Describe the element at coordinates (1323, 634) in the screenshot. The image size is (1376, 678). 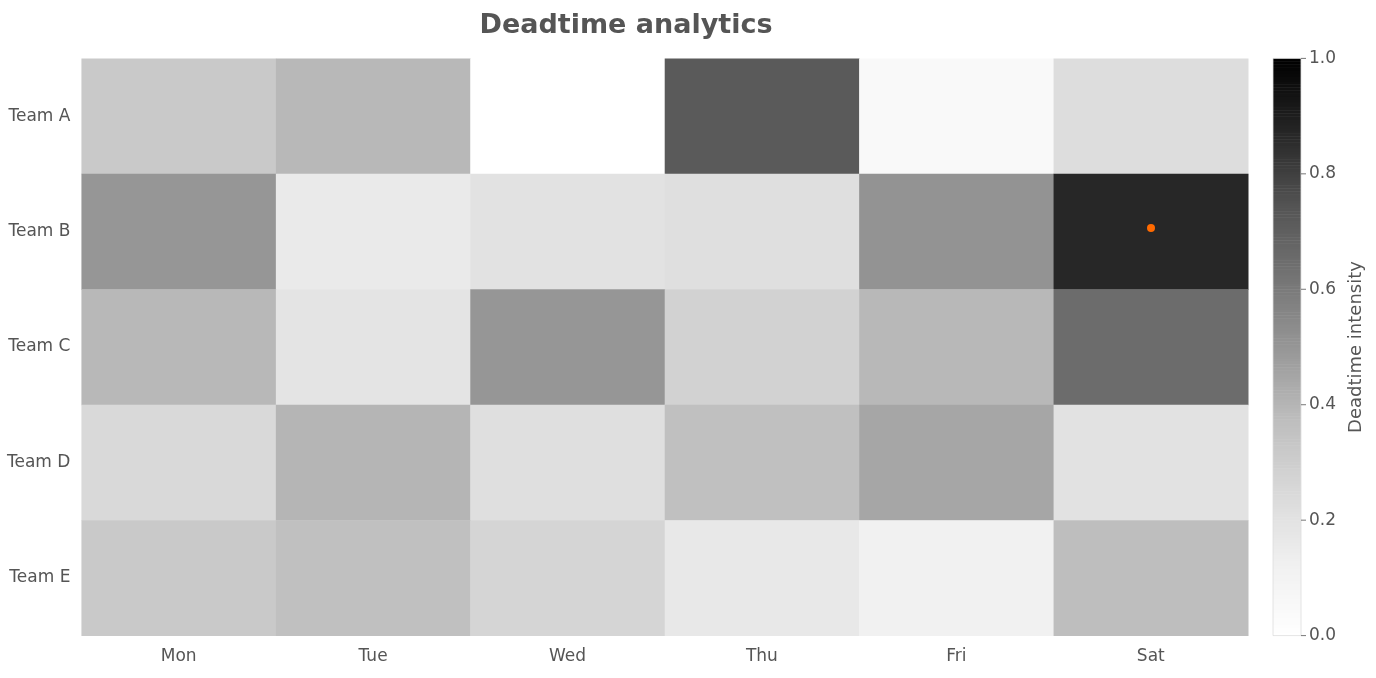
I see `color-bar-label: 0.0` at that location.